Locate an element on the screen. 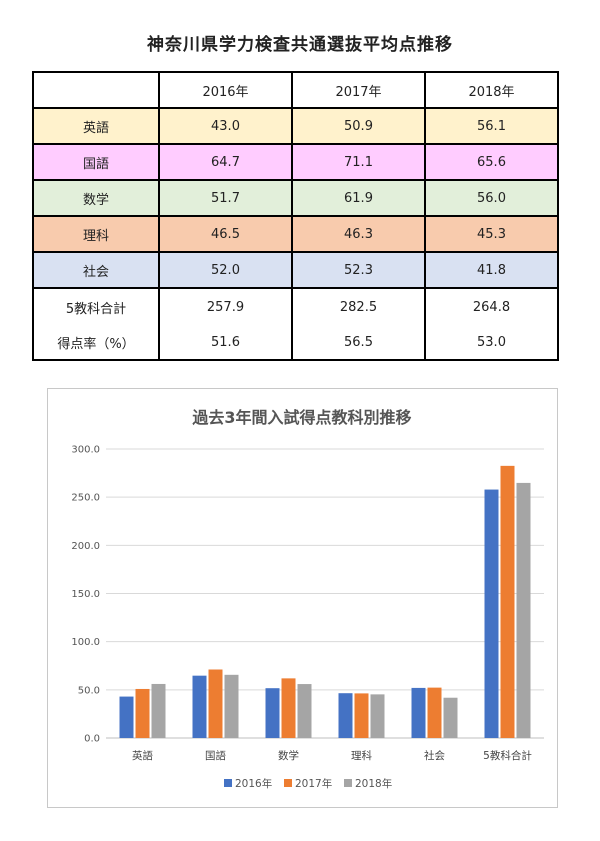  y-tick-label: 100.0 is located at coordinates (85, 642).